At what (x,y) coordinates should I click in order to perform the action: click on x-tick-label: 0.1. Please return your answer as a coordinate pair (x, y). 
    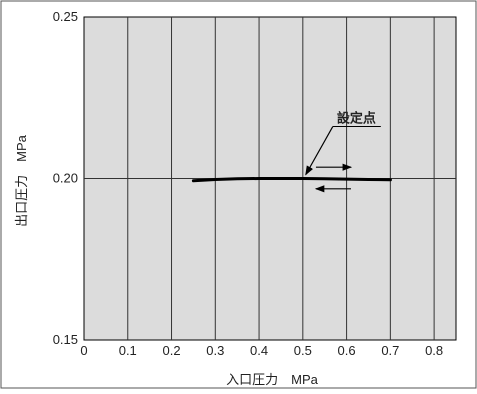
    Looking at the image, I should click on (128, 350).